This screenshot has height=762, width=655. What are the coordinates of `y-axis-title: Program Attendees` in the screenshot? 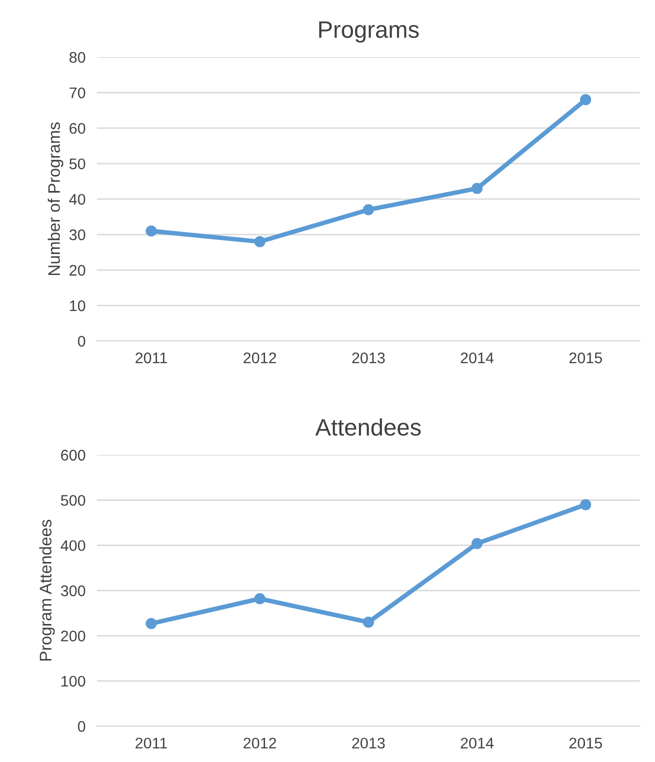 It's located at (47, 590).